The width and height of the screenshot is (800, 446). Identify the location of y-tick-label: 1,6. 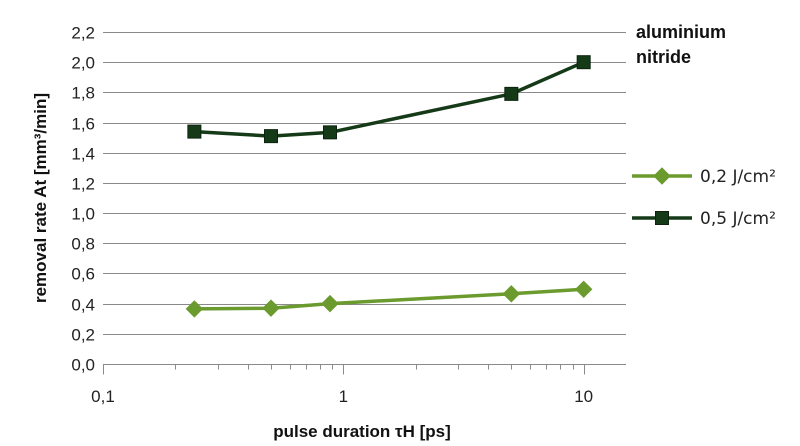
(83, 124).